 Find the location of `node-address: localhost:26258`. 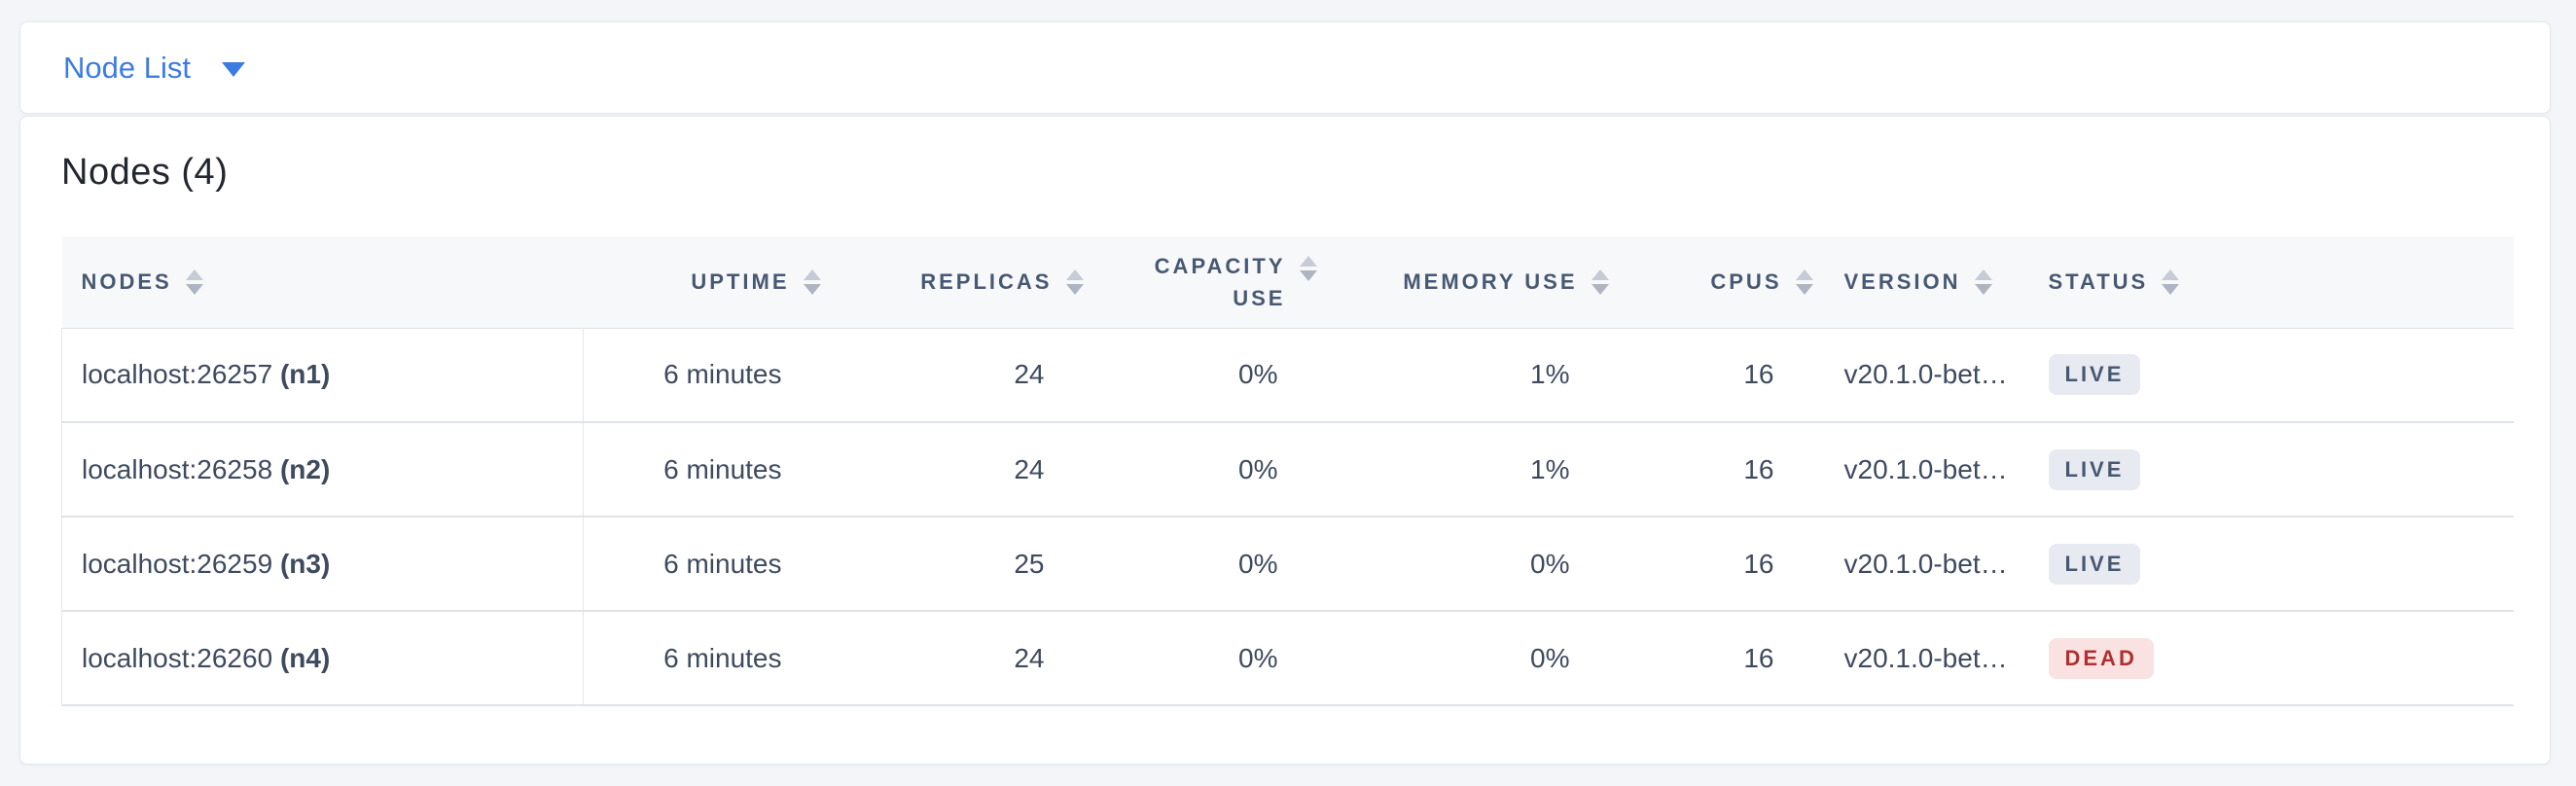

node-address: localhost:26258 is located at coordinates (177, 469).